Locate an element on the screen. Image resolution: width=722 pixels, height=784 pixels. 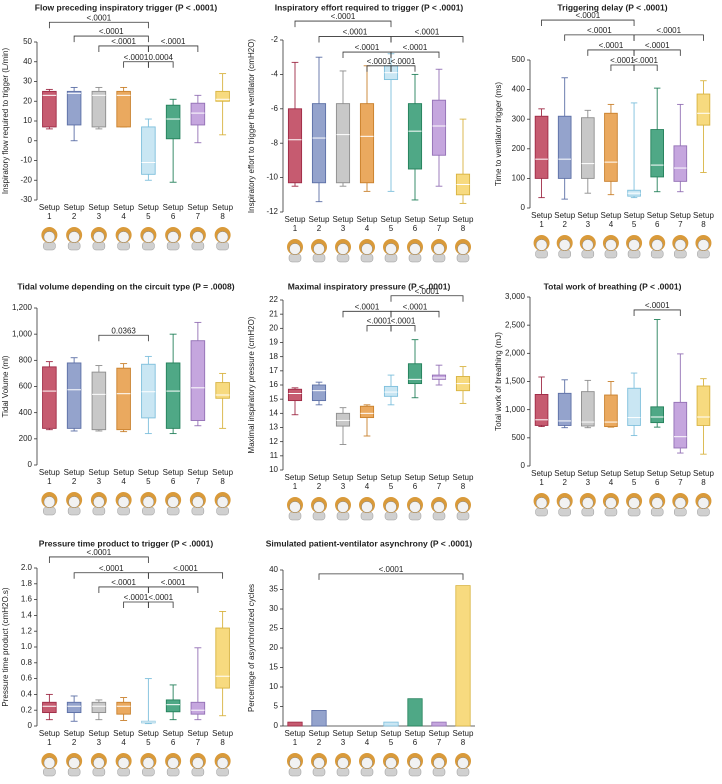
y-tick-label: 1.6 is located at coordinates (27, 599).